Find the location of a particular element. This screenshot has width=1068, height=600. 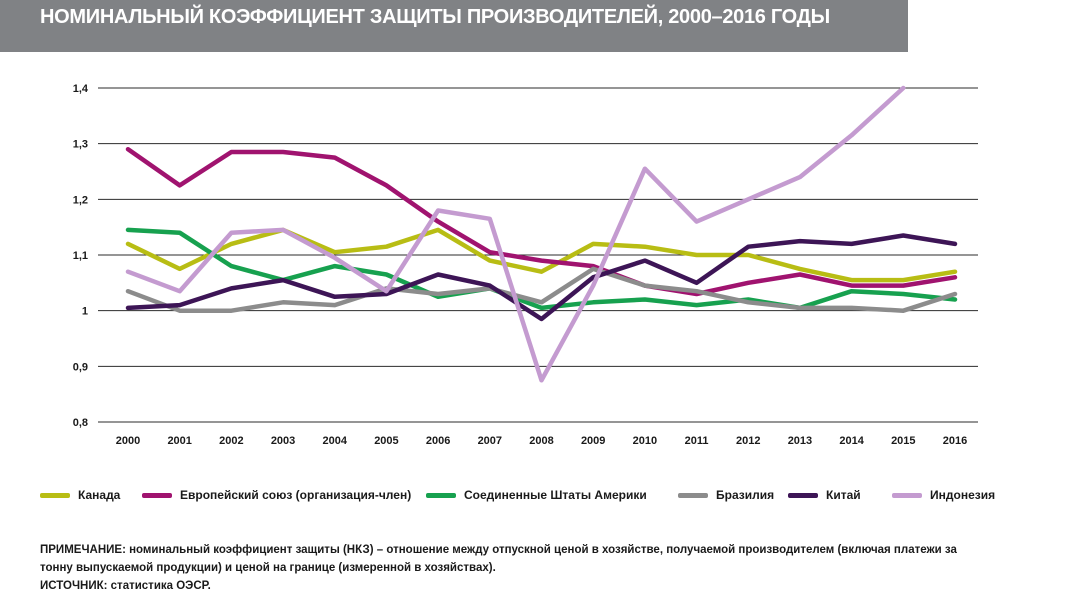

y-axis: 0,8 0,9 1 1,1 1,2 1,3 1,4 is located at coordinates (81, 256).